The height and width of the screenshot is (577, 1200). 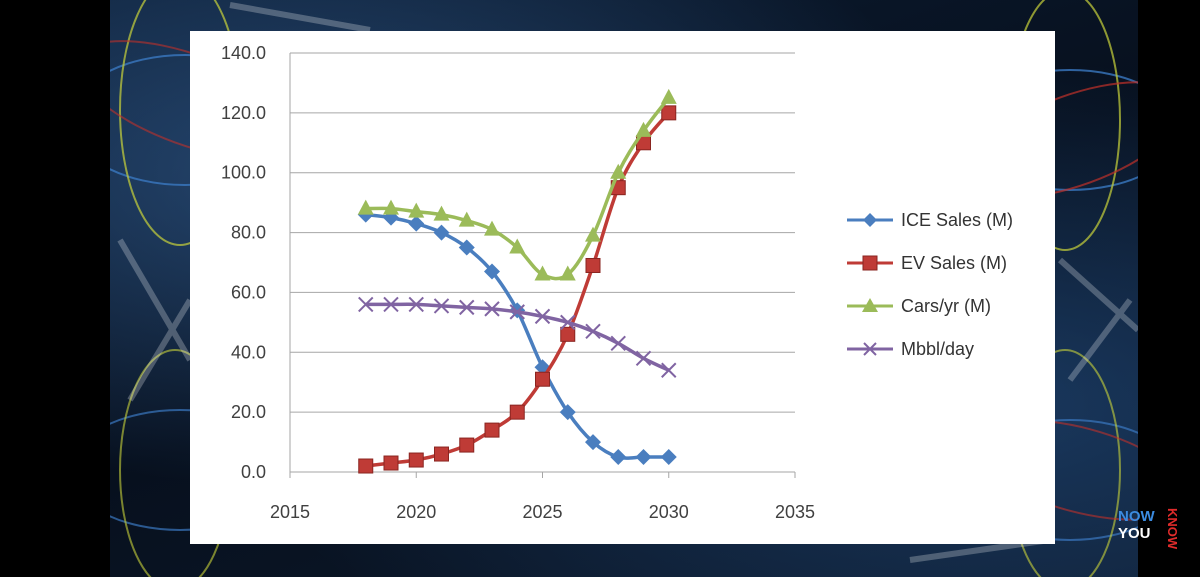 I want to click on legend-item-cars: Cars/yr (M), so click(x=947, y=306).